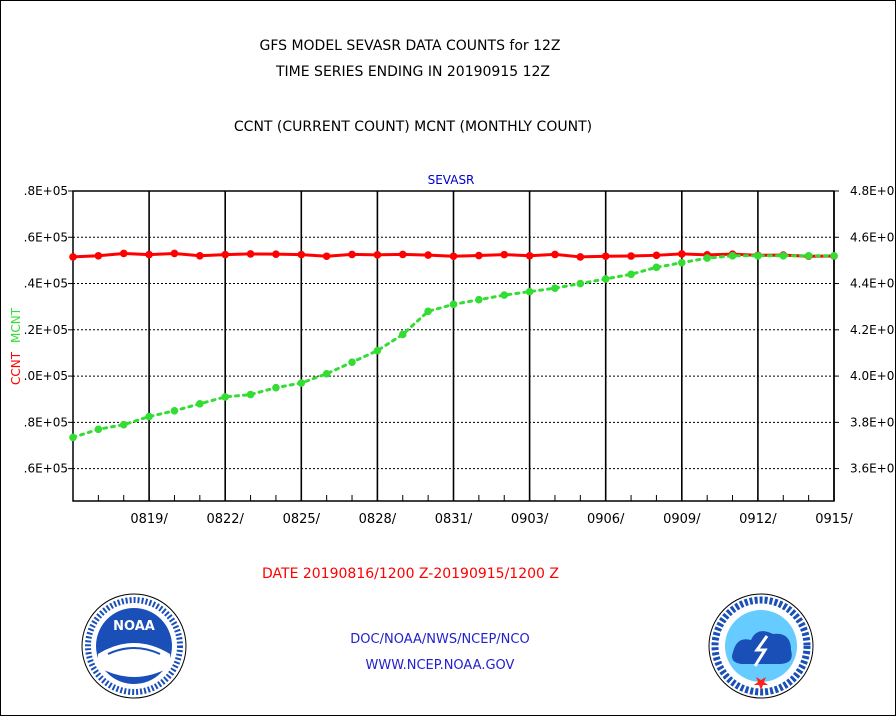  I want to click on ccnt-axis-label: CCNT, so click(16, 368).